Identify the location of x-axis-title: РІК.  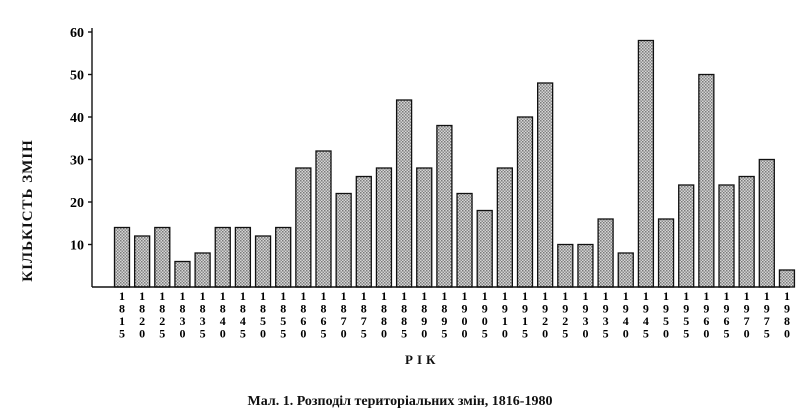
(422, 359).